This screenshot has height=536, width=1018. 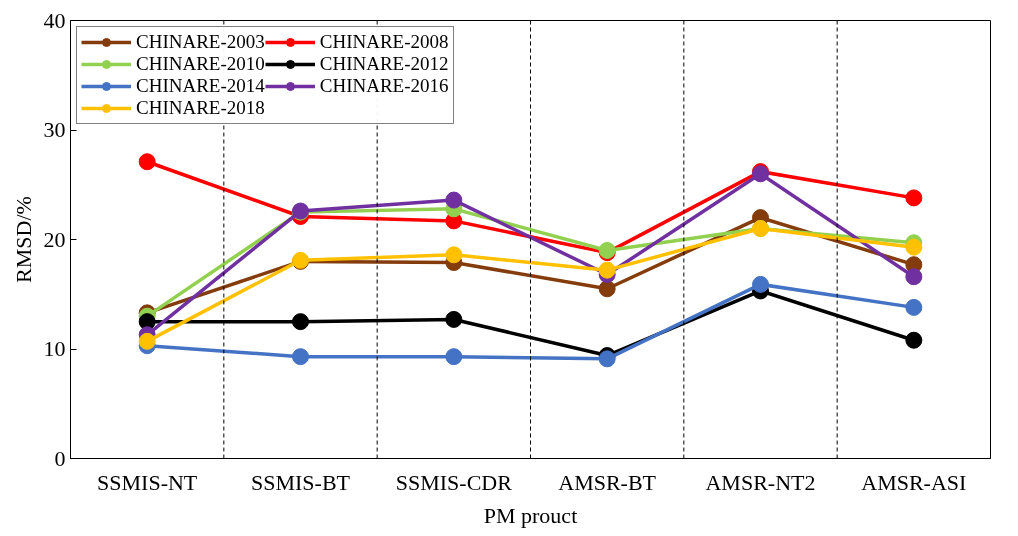 What do you see at coordinates (147, 482) in the screenshot?
I see `x-tick-label: SSMIS-NT` at bounding box center [147, 482].